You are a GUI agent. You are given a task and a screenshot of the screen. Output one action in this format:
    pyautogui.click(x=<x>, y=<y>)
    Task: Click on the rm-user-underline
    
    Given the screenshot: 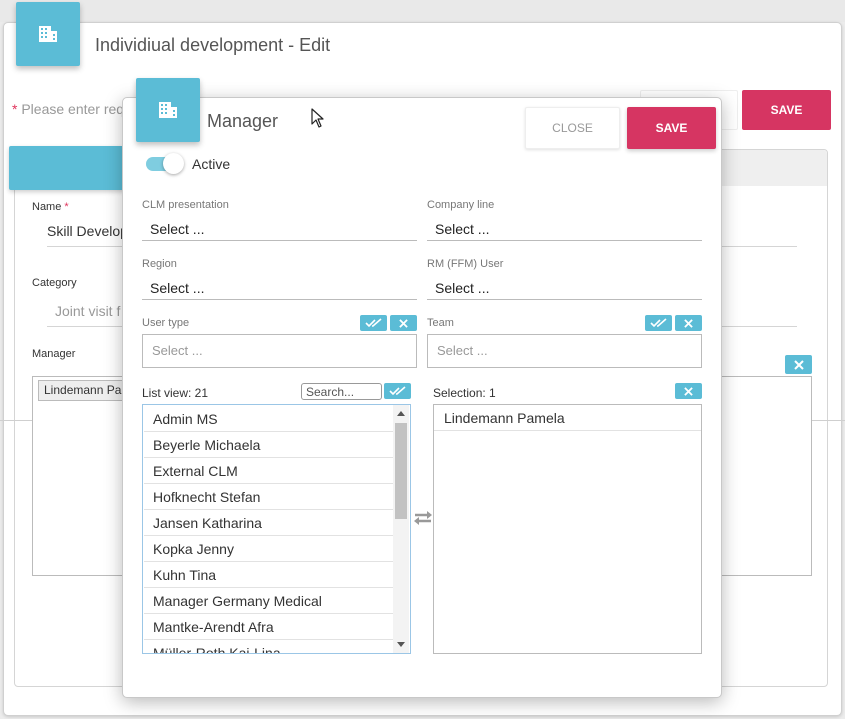 What is the action you would take?
    pyautogui.click(x=564, y=299)
    